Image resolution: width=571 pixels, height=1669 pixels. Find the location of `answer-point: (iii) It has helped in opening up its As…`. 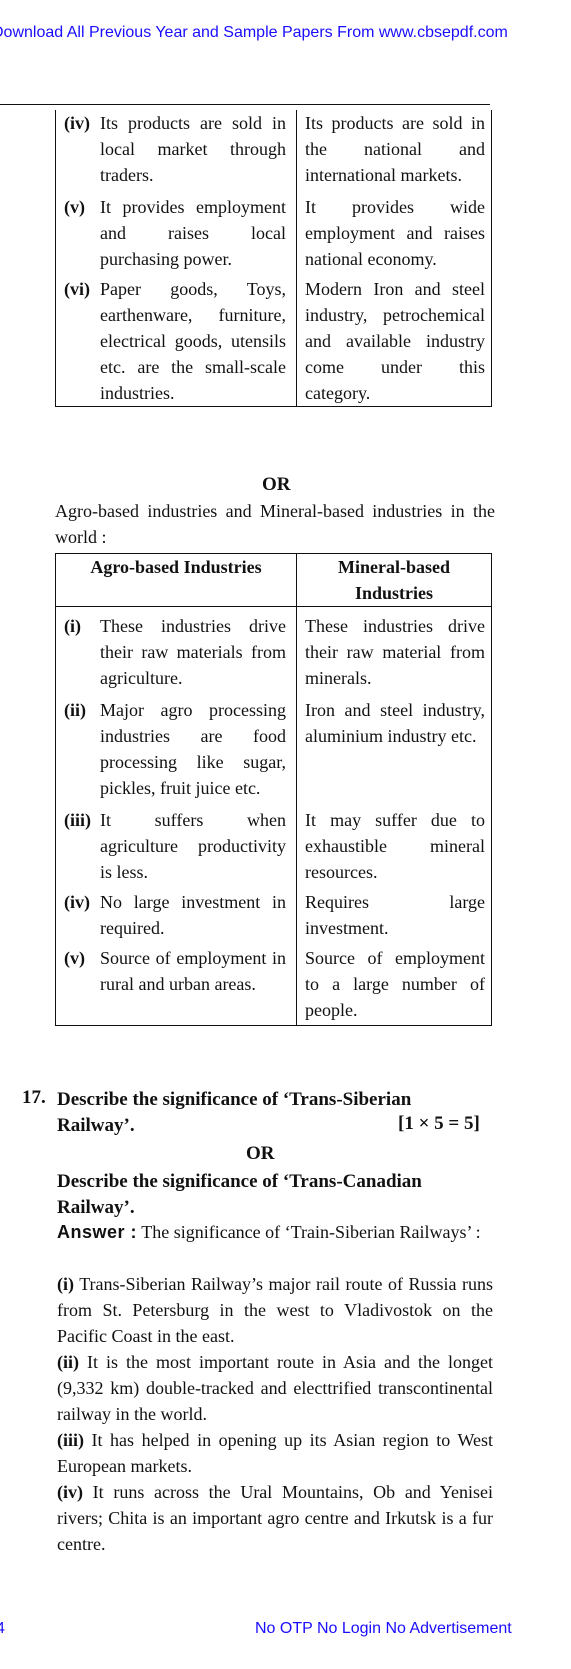

answer-point: (iii) It has helped in opening up its As… is located at coordinates (275, 1453).